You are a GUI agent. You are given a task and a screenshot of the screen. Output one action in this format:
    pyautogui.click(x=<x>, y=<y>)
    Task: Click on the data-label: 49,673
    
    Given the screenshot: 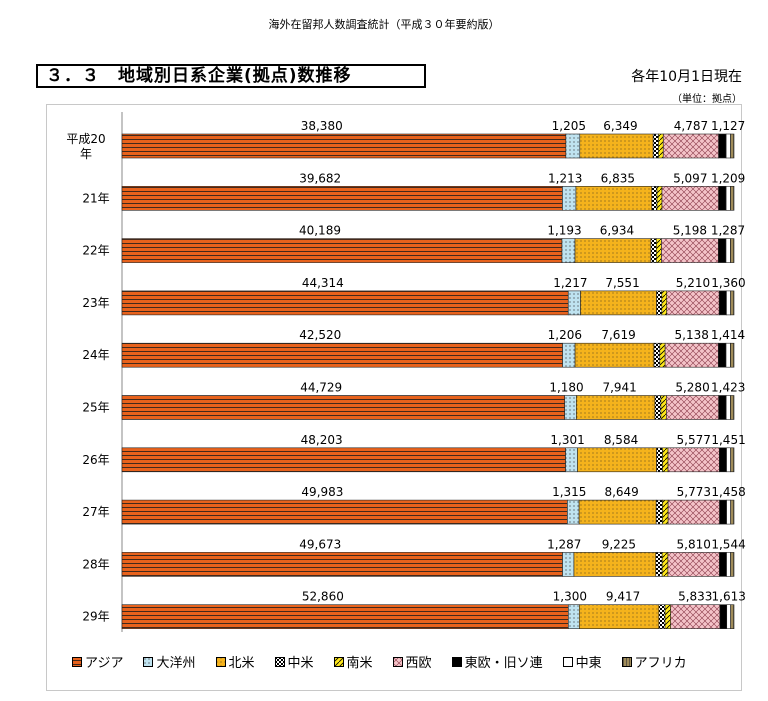 What is the action you would take?
    pyautogui.click(x=320, y=544)
    